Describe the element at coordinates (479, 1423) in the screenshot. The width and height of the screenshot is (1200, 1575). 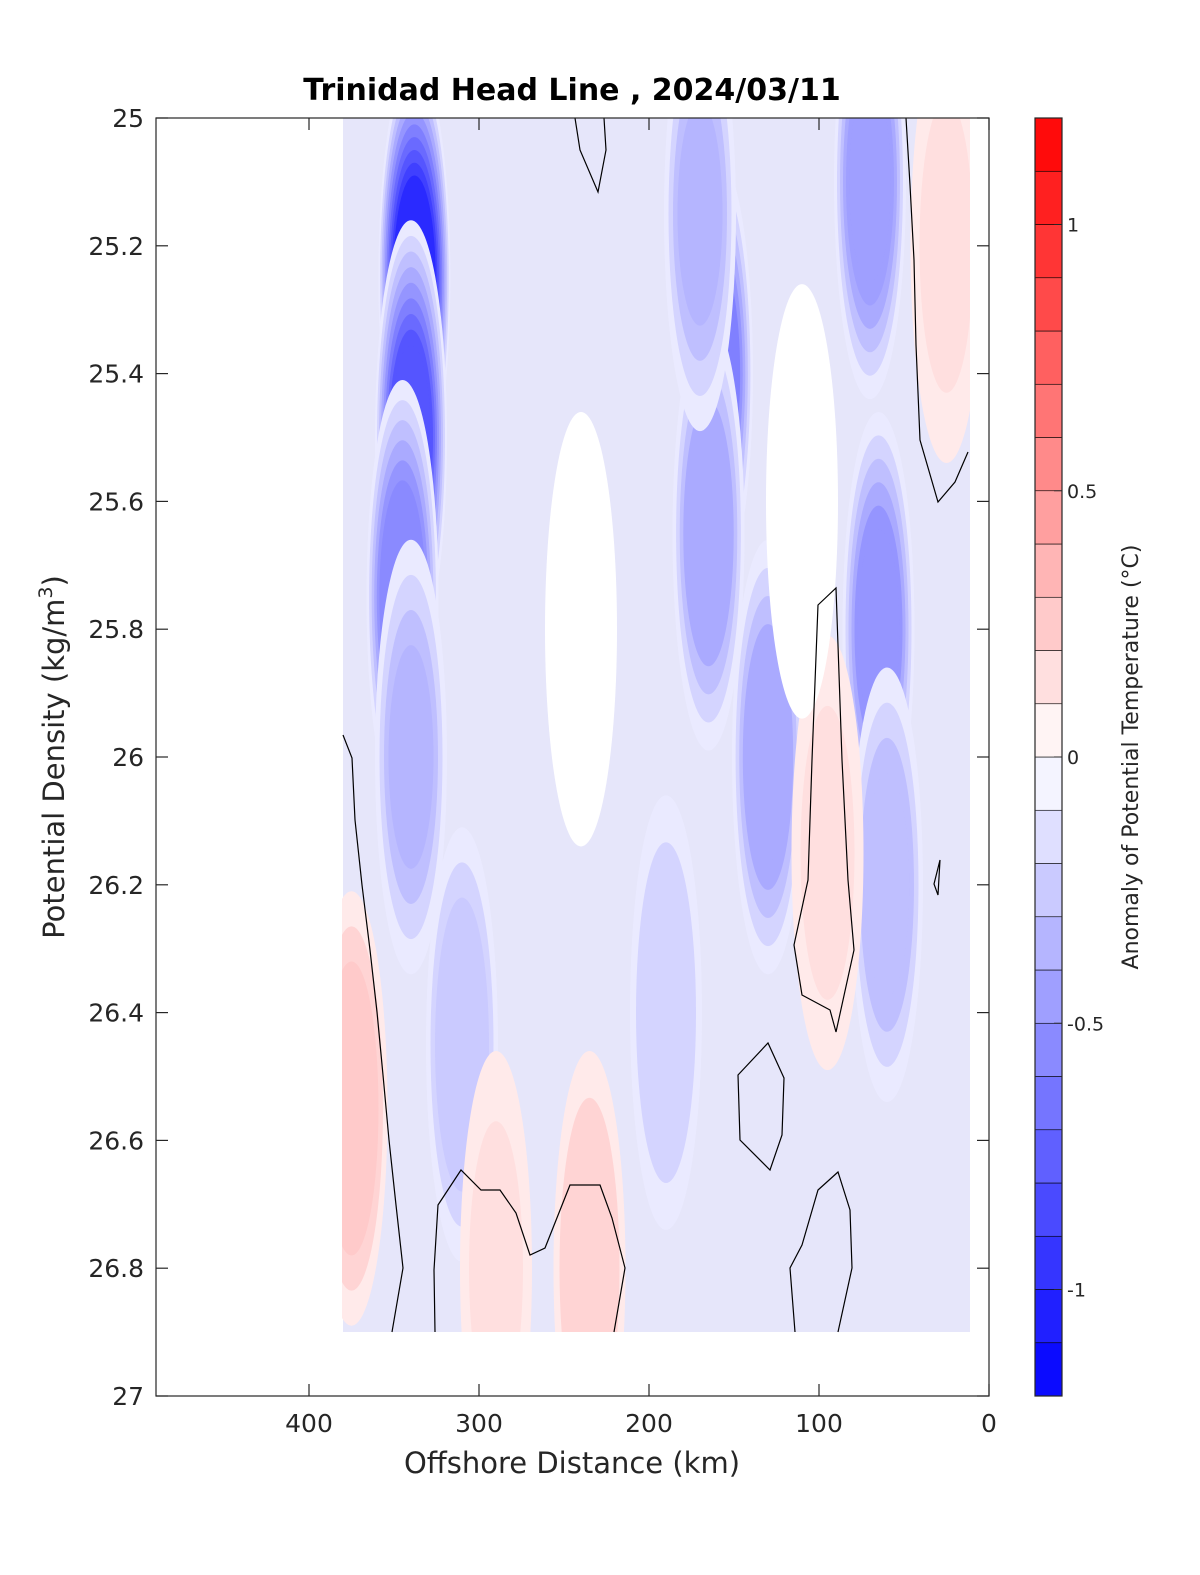
I see `x-tick-label: 300` at that location.